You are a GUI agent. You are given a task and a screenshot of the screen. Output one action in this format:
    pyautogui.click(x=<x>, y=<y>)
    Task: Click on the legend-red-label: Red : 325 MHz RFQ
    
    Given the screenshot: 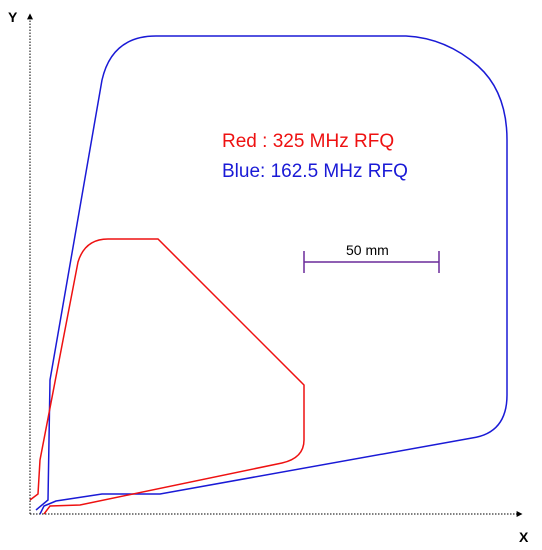 What is the action you would take?
    pyautogui.click(x=308, y=141)
    